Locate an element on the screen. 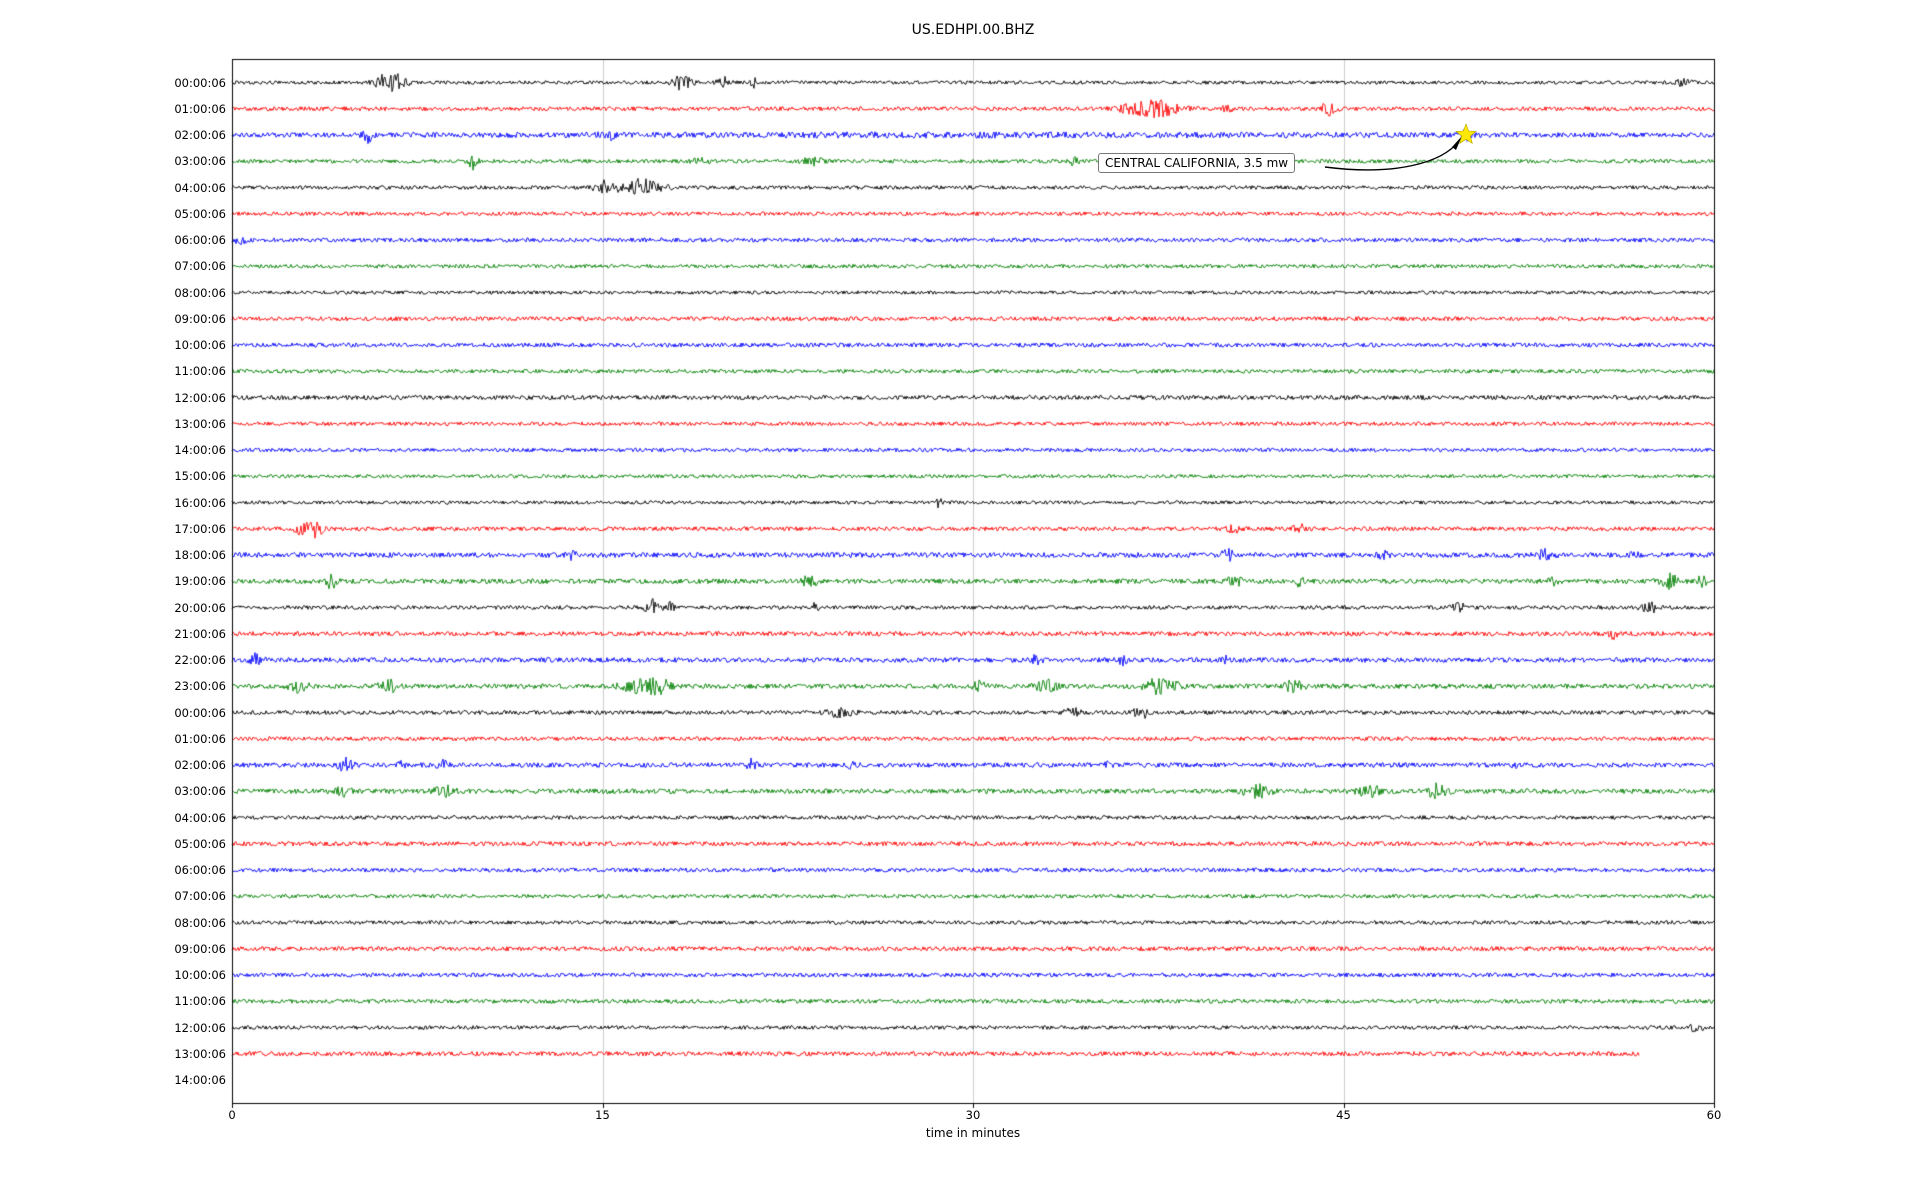 The image size is (1920, 1200). row-label: 17:00:06 is located at coordinates (200, 528).